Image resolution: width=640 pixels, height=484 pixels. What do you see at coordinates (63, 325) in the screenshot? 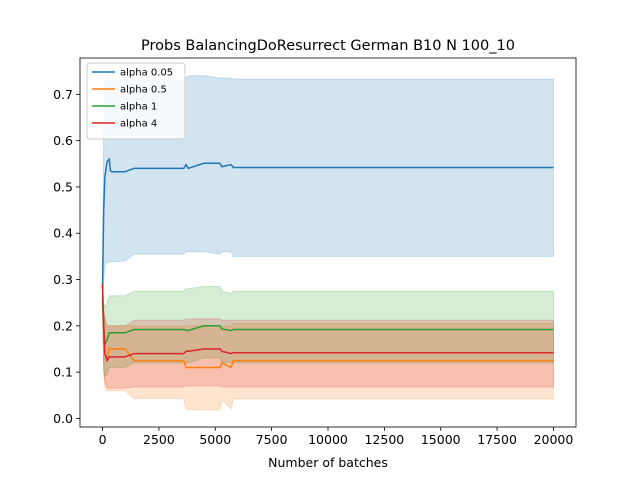
I see `y-tick-label: 0.2` at bounding box center [63, 325].